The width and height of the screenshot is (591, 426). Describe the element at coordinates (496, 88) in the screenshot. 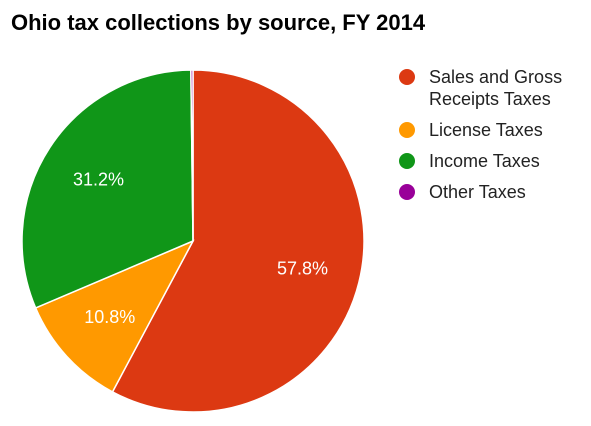

I see `legend-label-0: Sales and Gross Receipts Taxes` at that location.